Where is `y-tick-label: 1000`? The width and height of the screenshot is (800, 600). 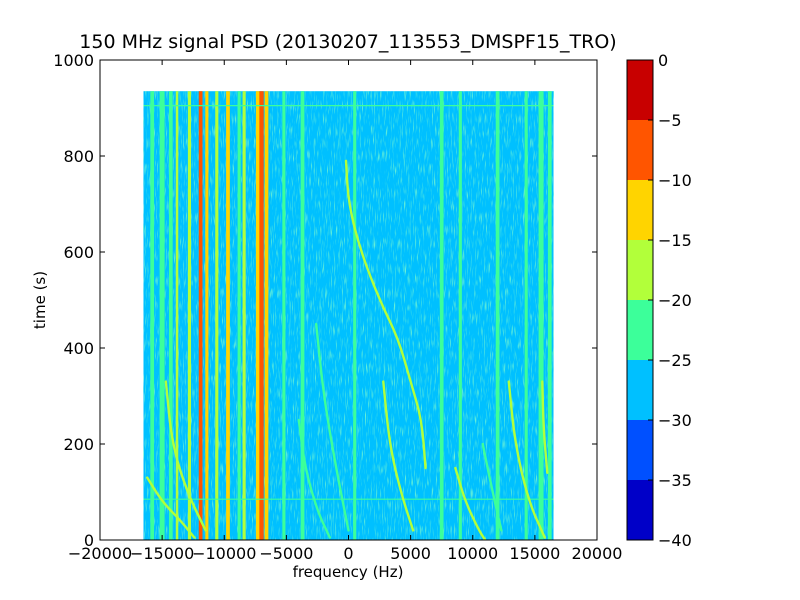
y-tick-label: 1000 is located at coordinates (73, 60).